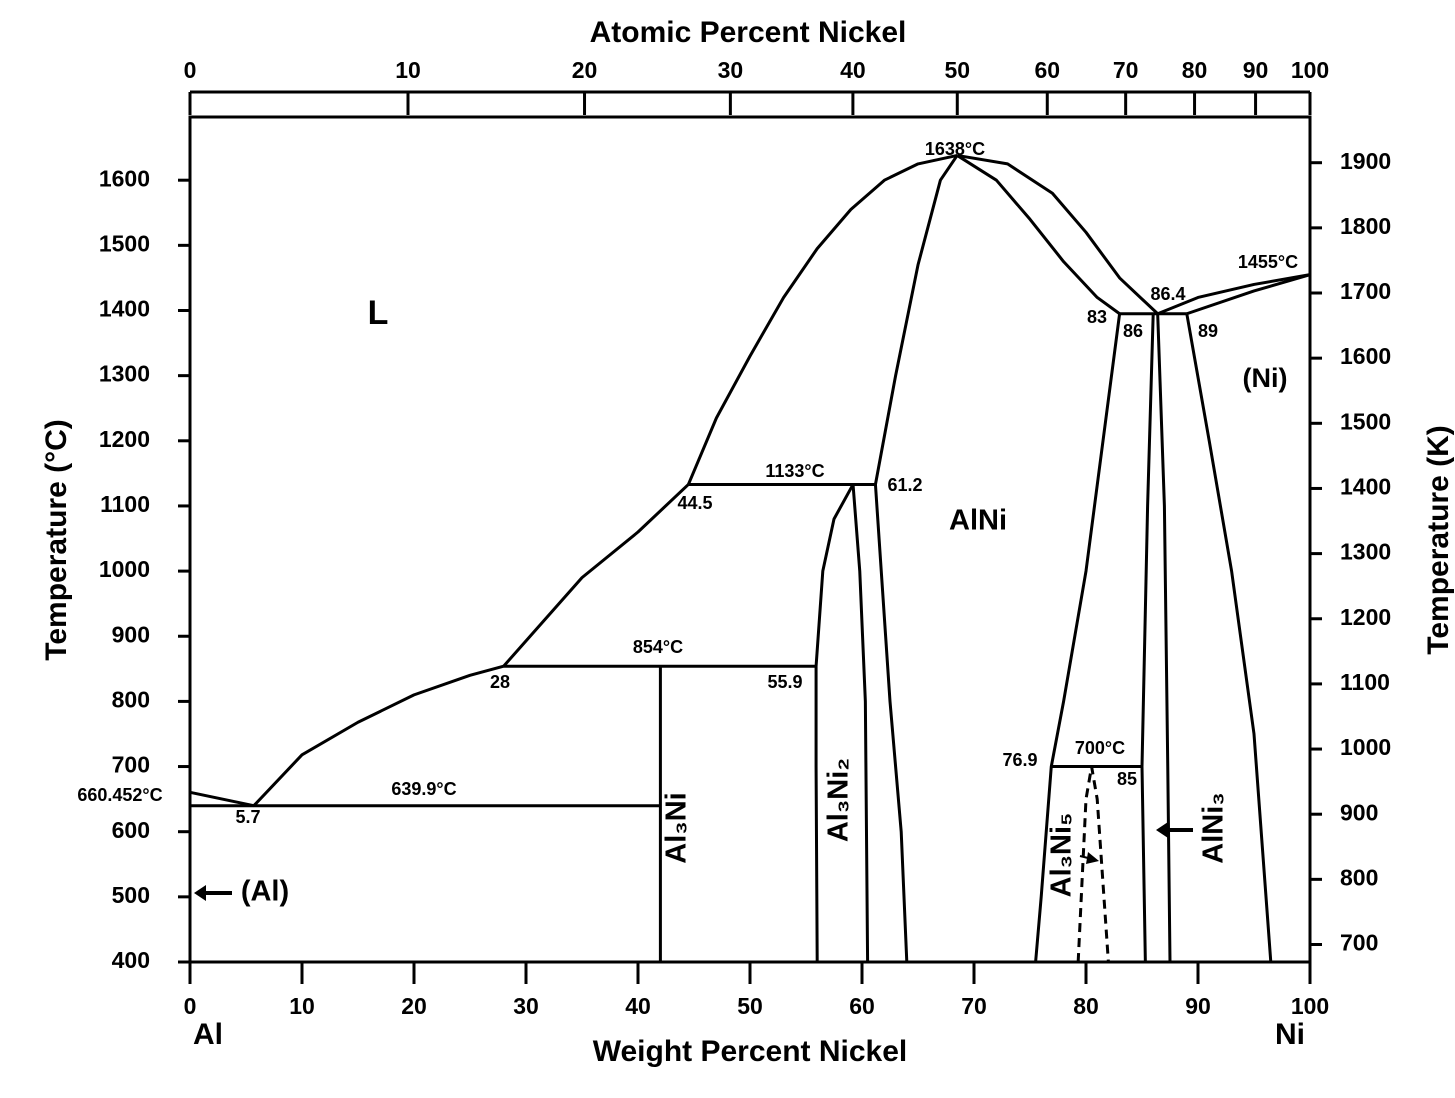 Image resolution: width=1455 pixels, height=1098 pixels. Describe the element at coordinates (839, 800) in the screenshot. I see `annotation: Al₃Ni₂` at that location.